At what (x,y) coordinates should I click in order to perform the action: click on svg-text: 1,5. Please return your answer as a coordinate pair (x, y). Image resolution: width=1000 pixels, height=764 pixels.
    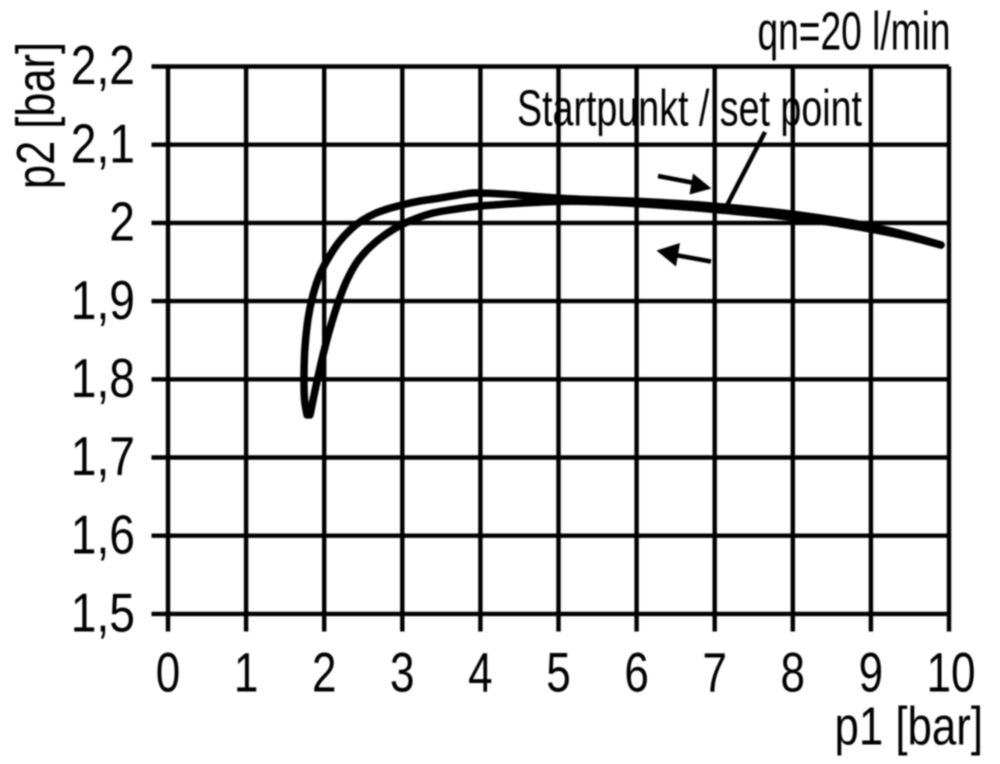
    Looking at the image, I should click on (103, 613).